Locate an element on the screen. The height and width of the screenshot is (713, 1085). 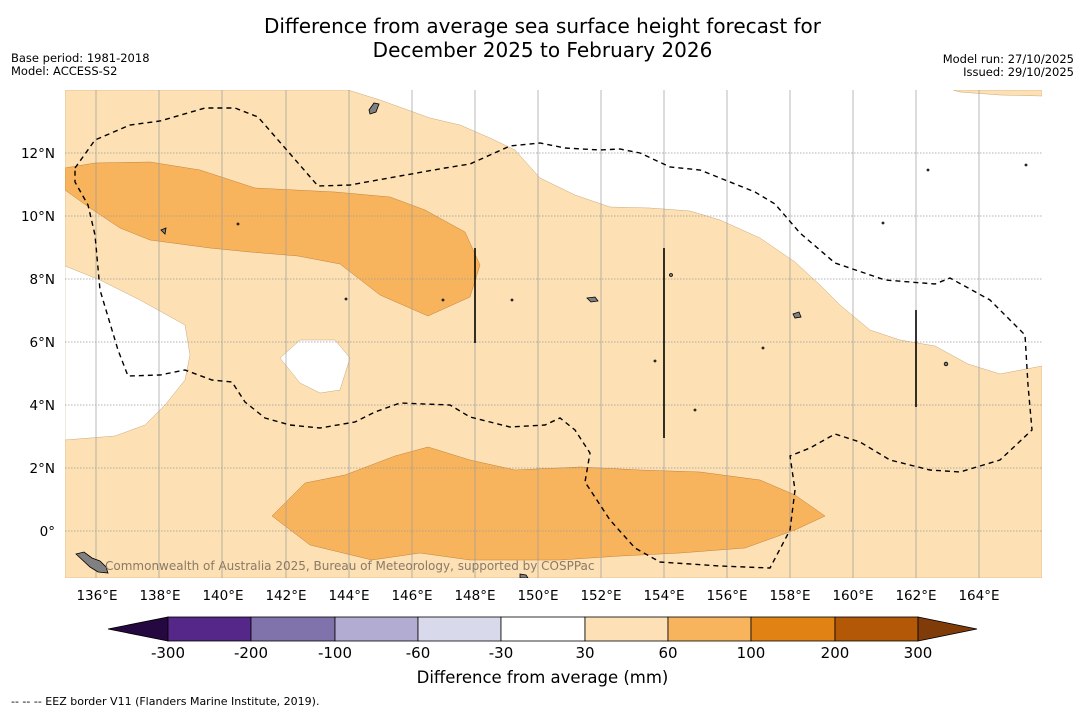
colorbar-tick-label: 60 is located at coordinates (667, 653).